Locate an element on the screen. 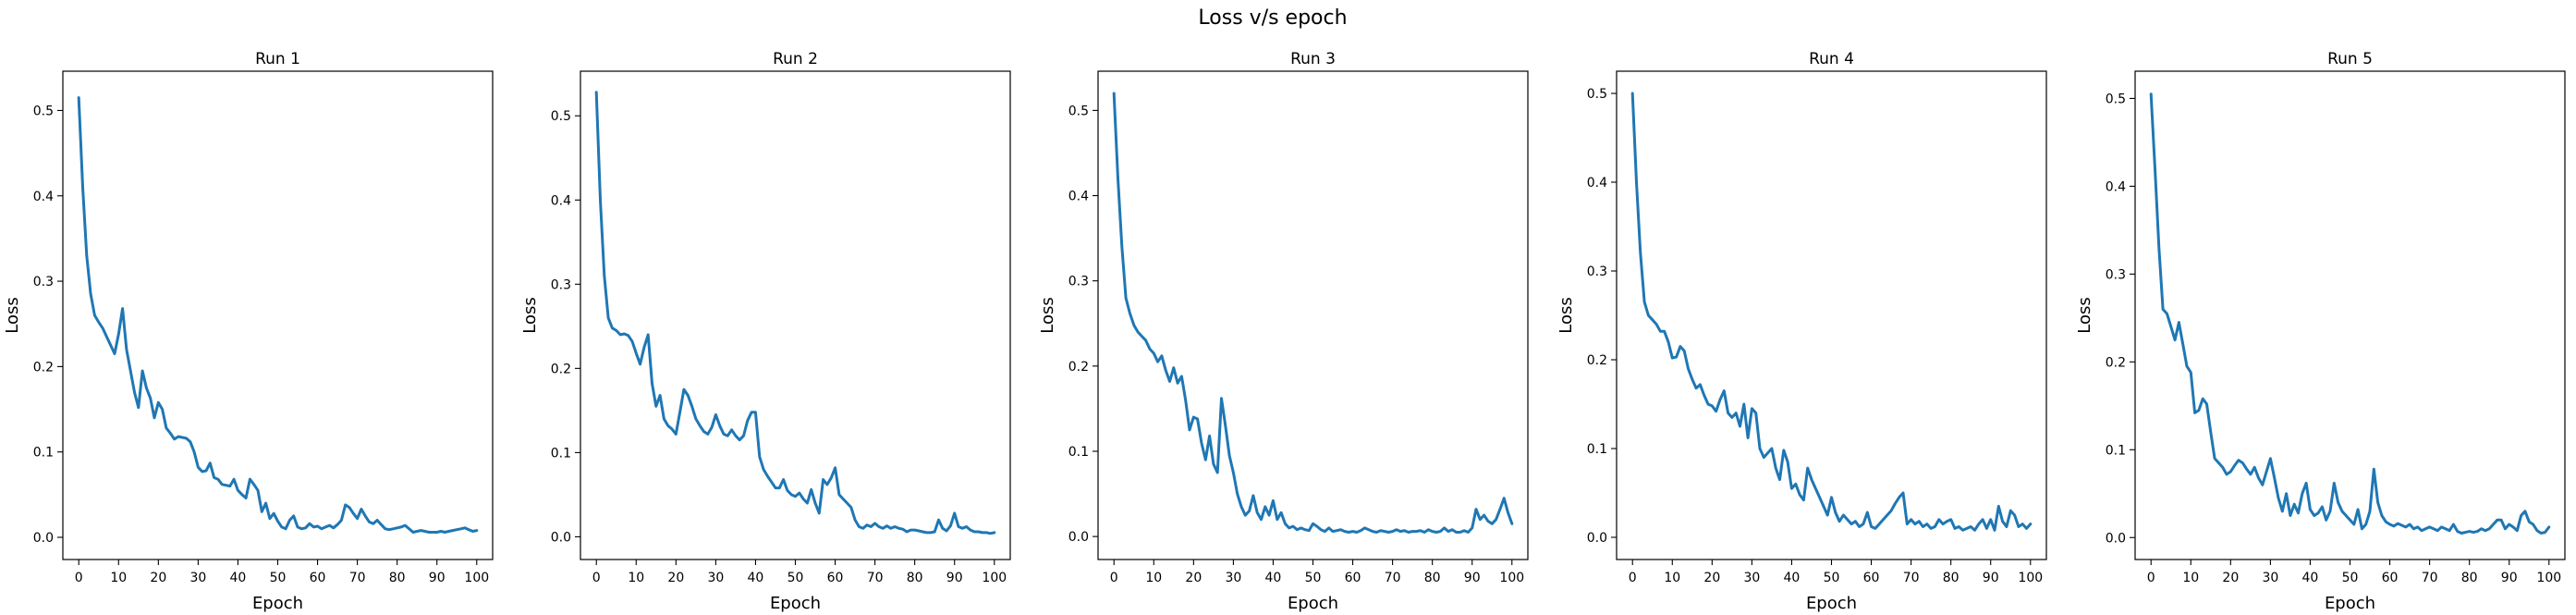  subplot-title: Run 2 is located at coordinates (795, 59).